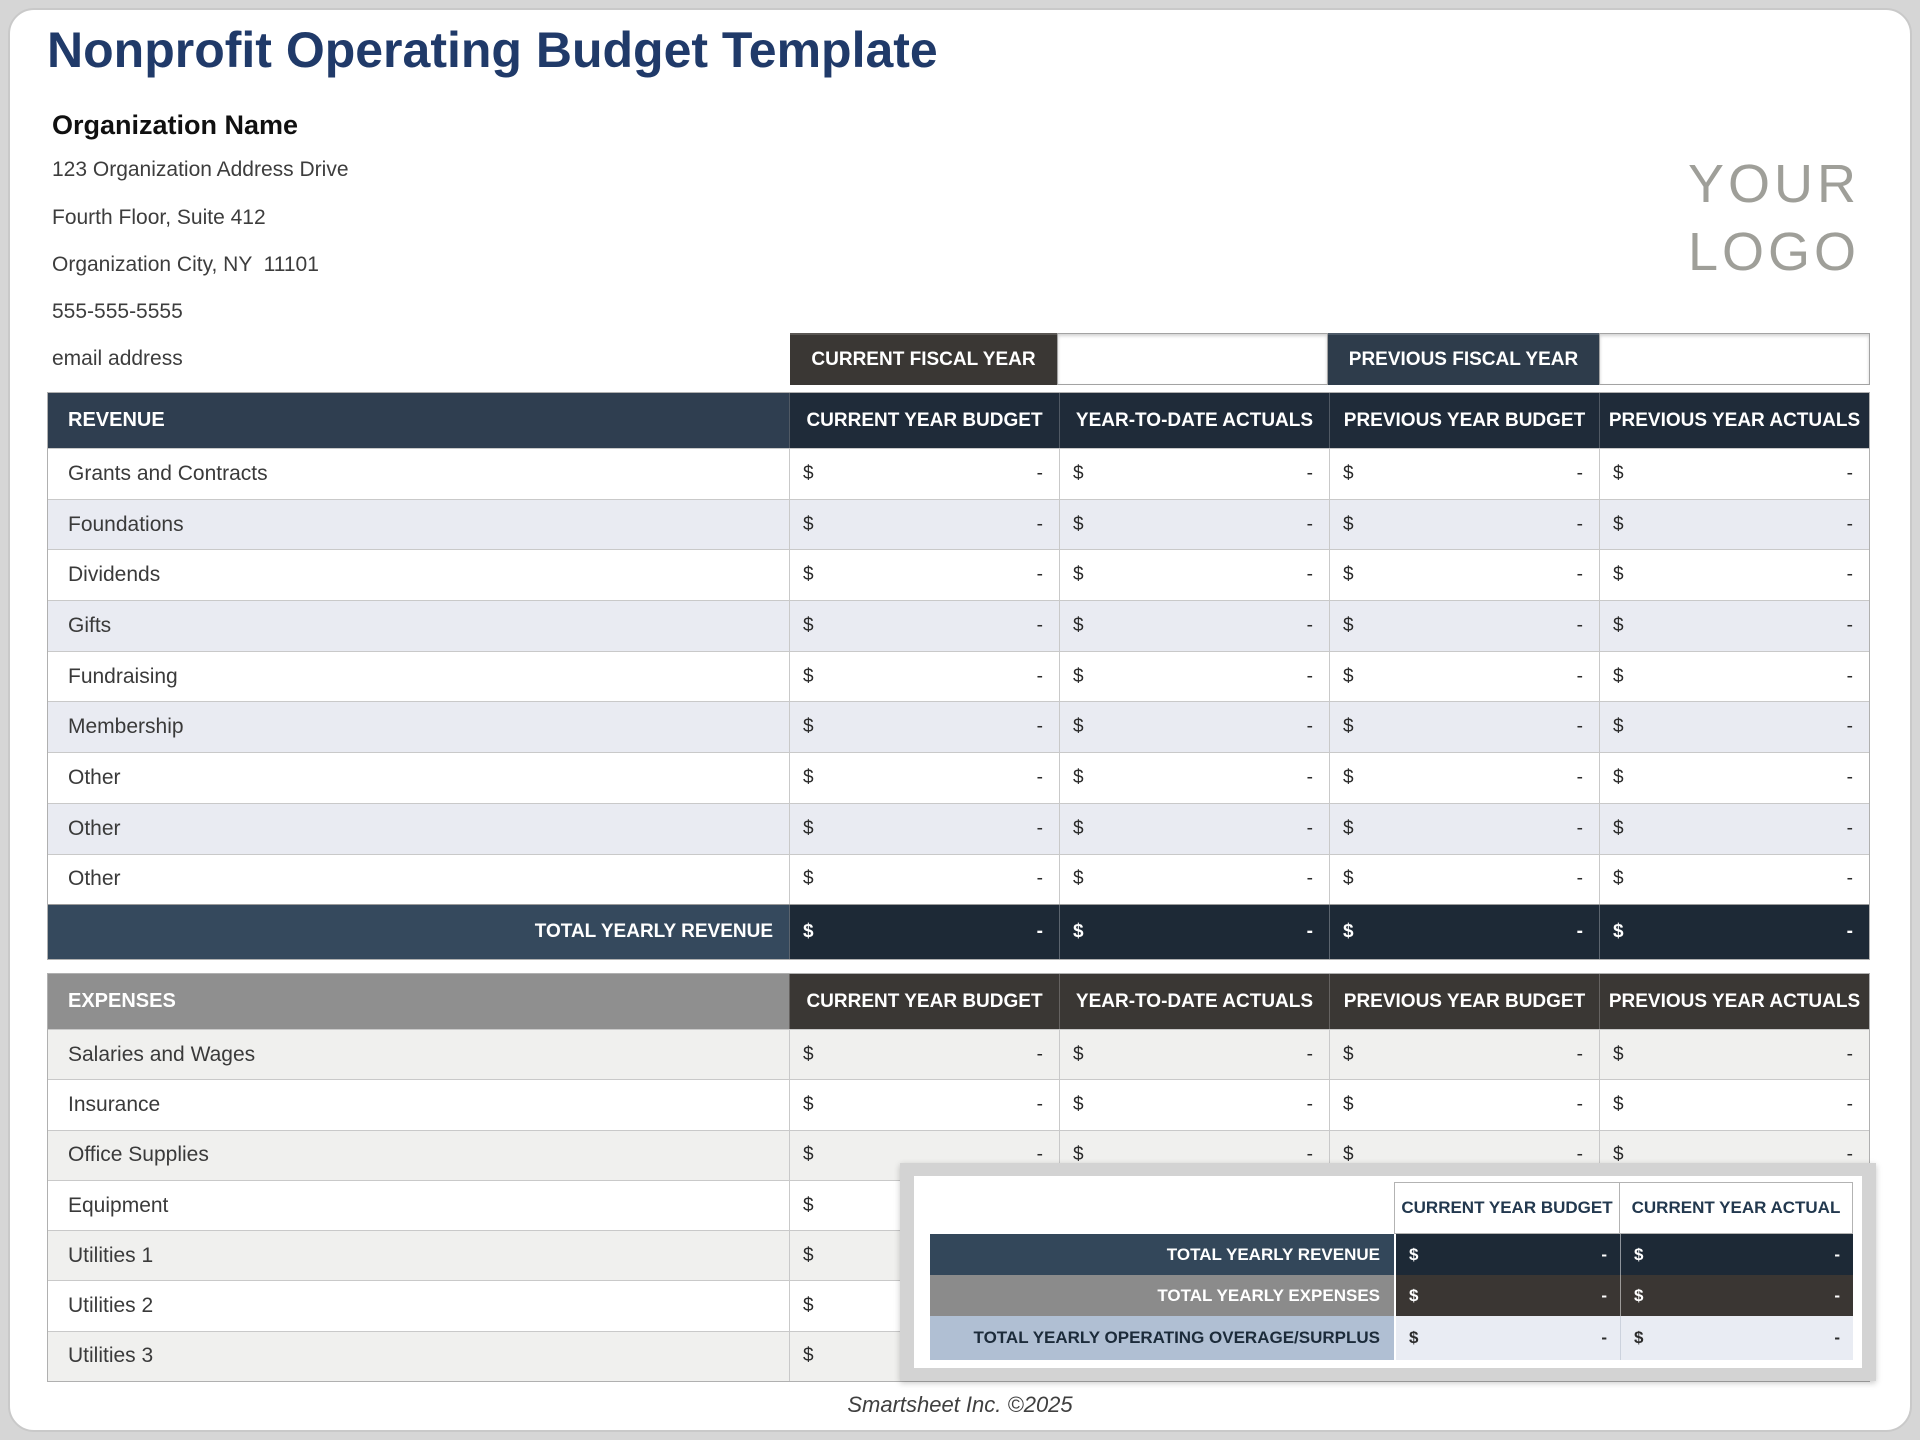  I want to click on current-fiscal-year-input, so click(1192, 359).